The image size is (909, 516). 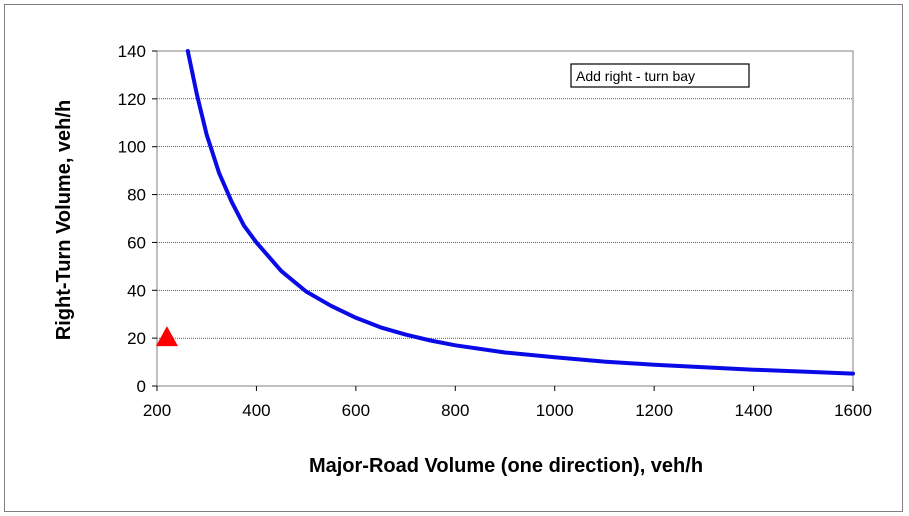 I want to click on x-tick-label: 600, so click(x=356, y=410).